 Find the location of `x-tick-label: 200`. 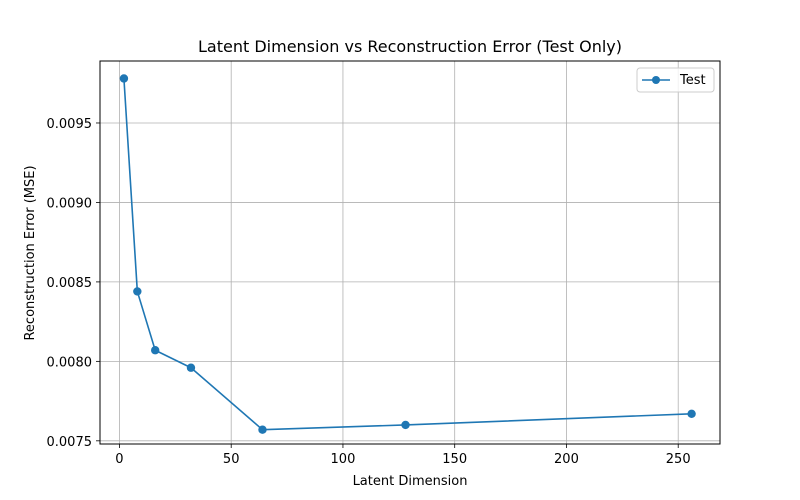

x-tick-label: 200 is located at coordinates (566, 459).